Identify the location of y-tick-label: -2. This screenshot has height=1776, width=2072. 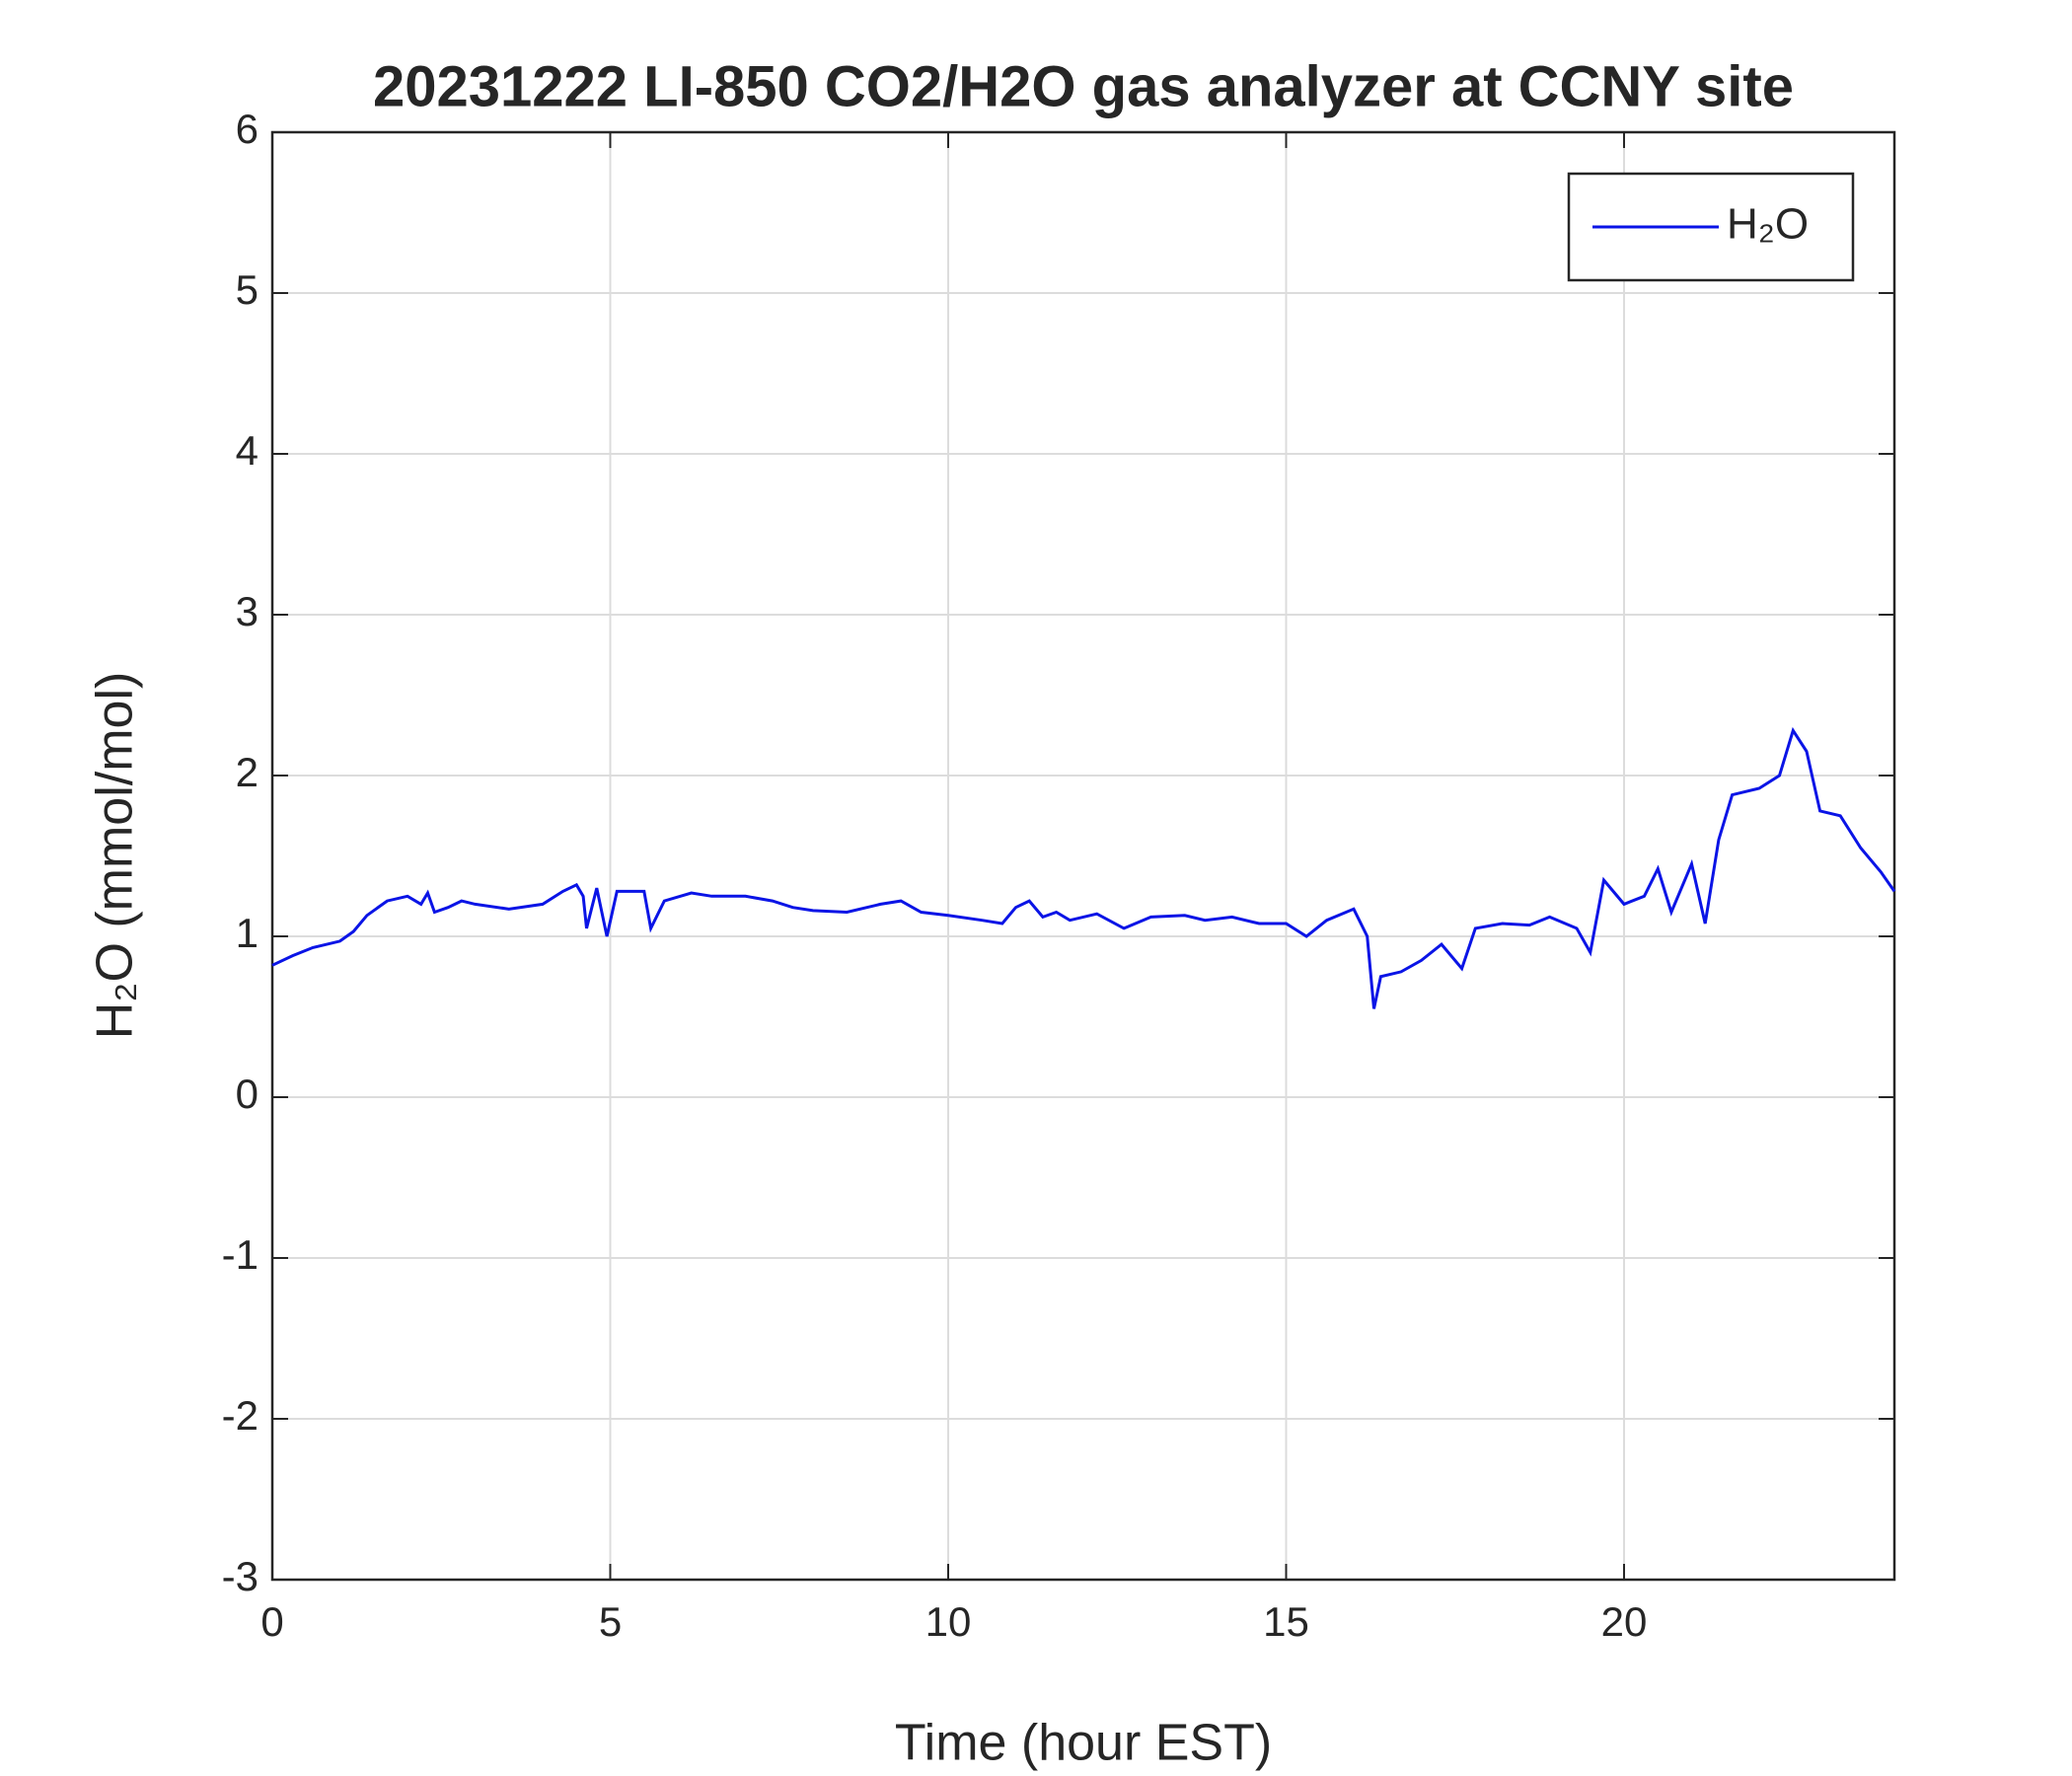
(241, 1416).